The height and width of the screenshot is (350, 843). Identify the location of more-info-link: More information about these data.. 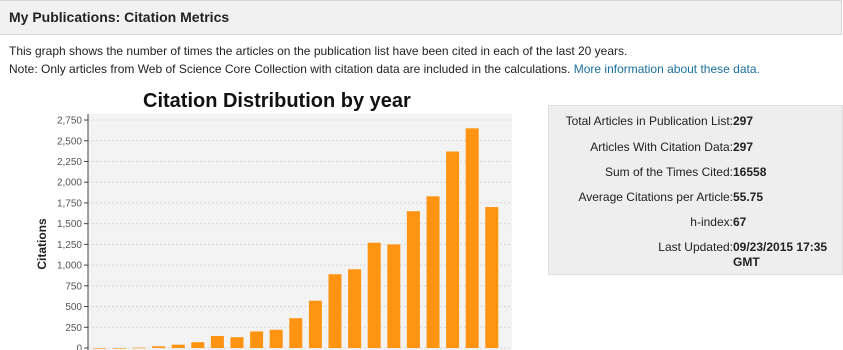
(666, 69).